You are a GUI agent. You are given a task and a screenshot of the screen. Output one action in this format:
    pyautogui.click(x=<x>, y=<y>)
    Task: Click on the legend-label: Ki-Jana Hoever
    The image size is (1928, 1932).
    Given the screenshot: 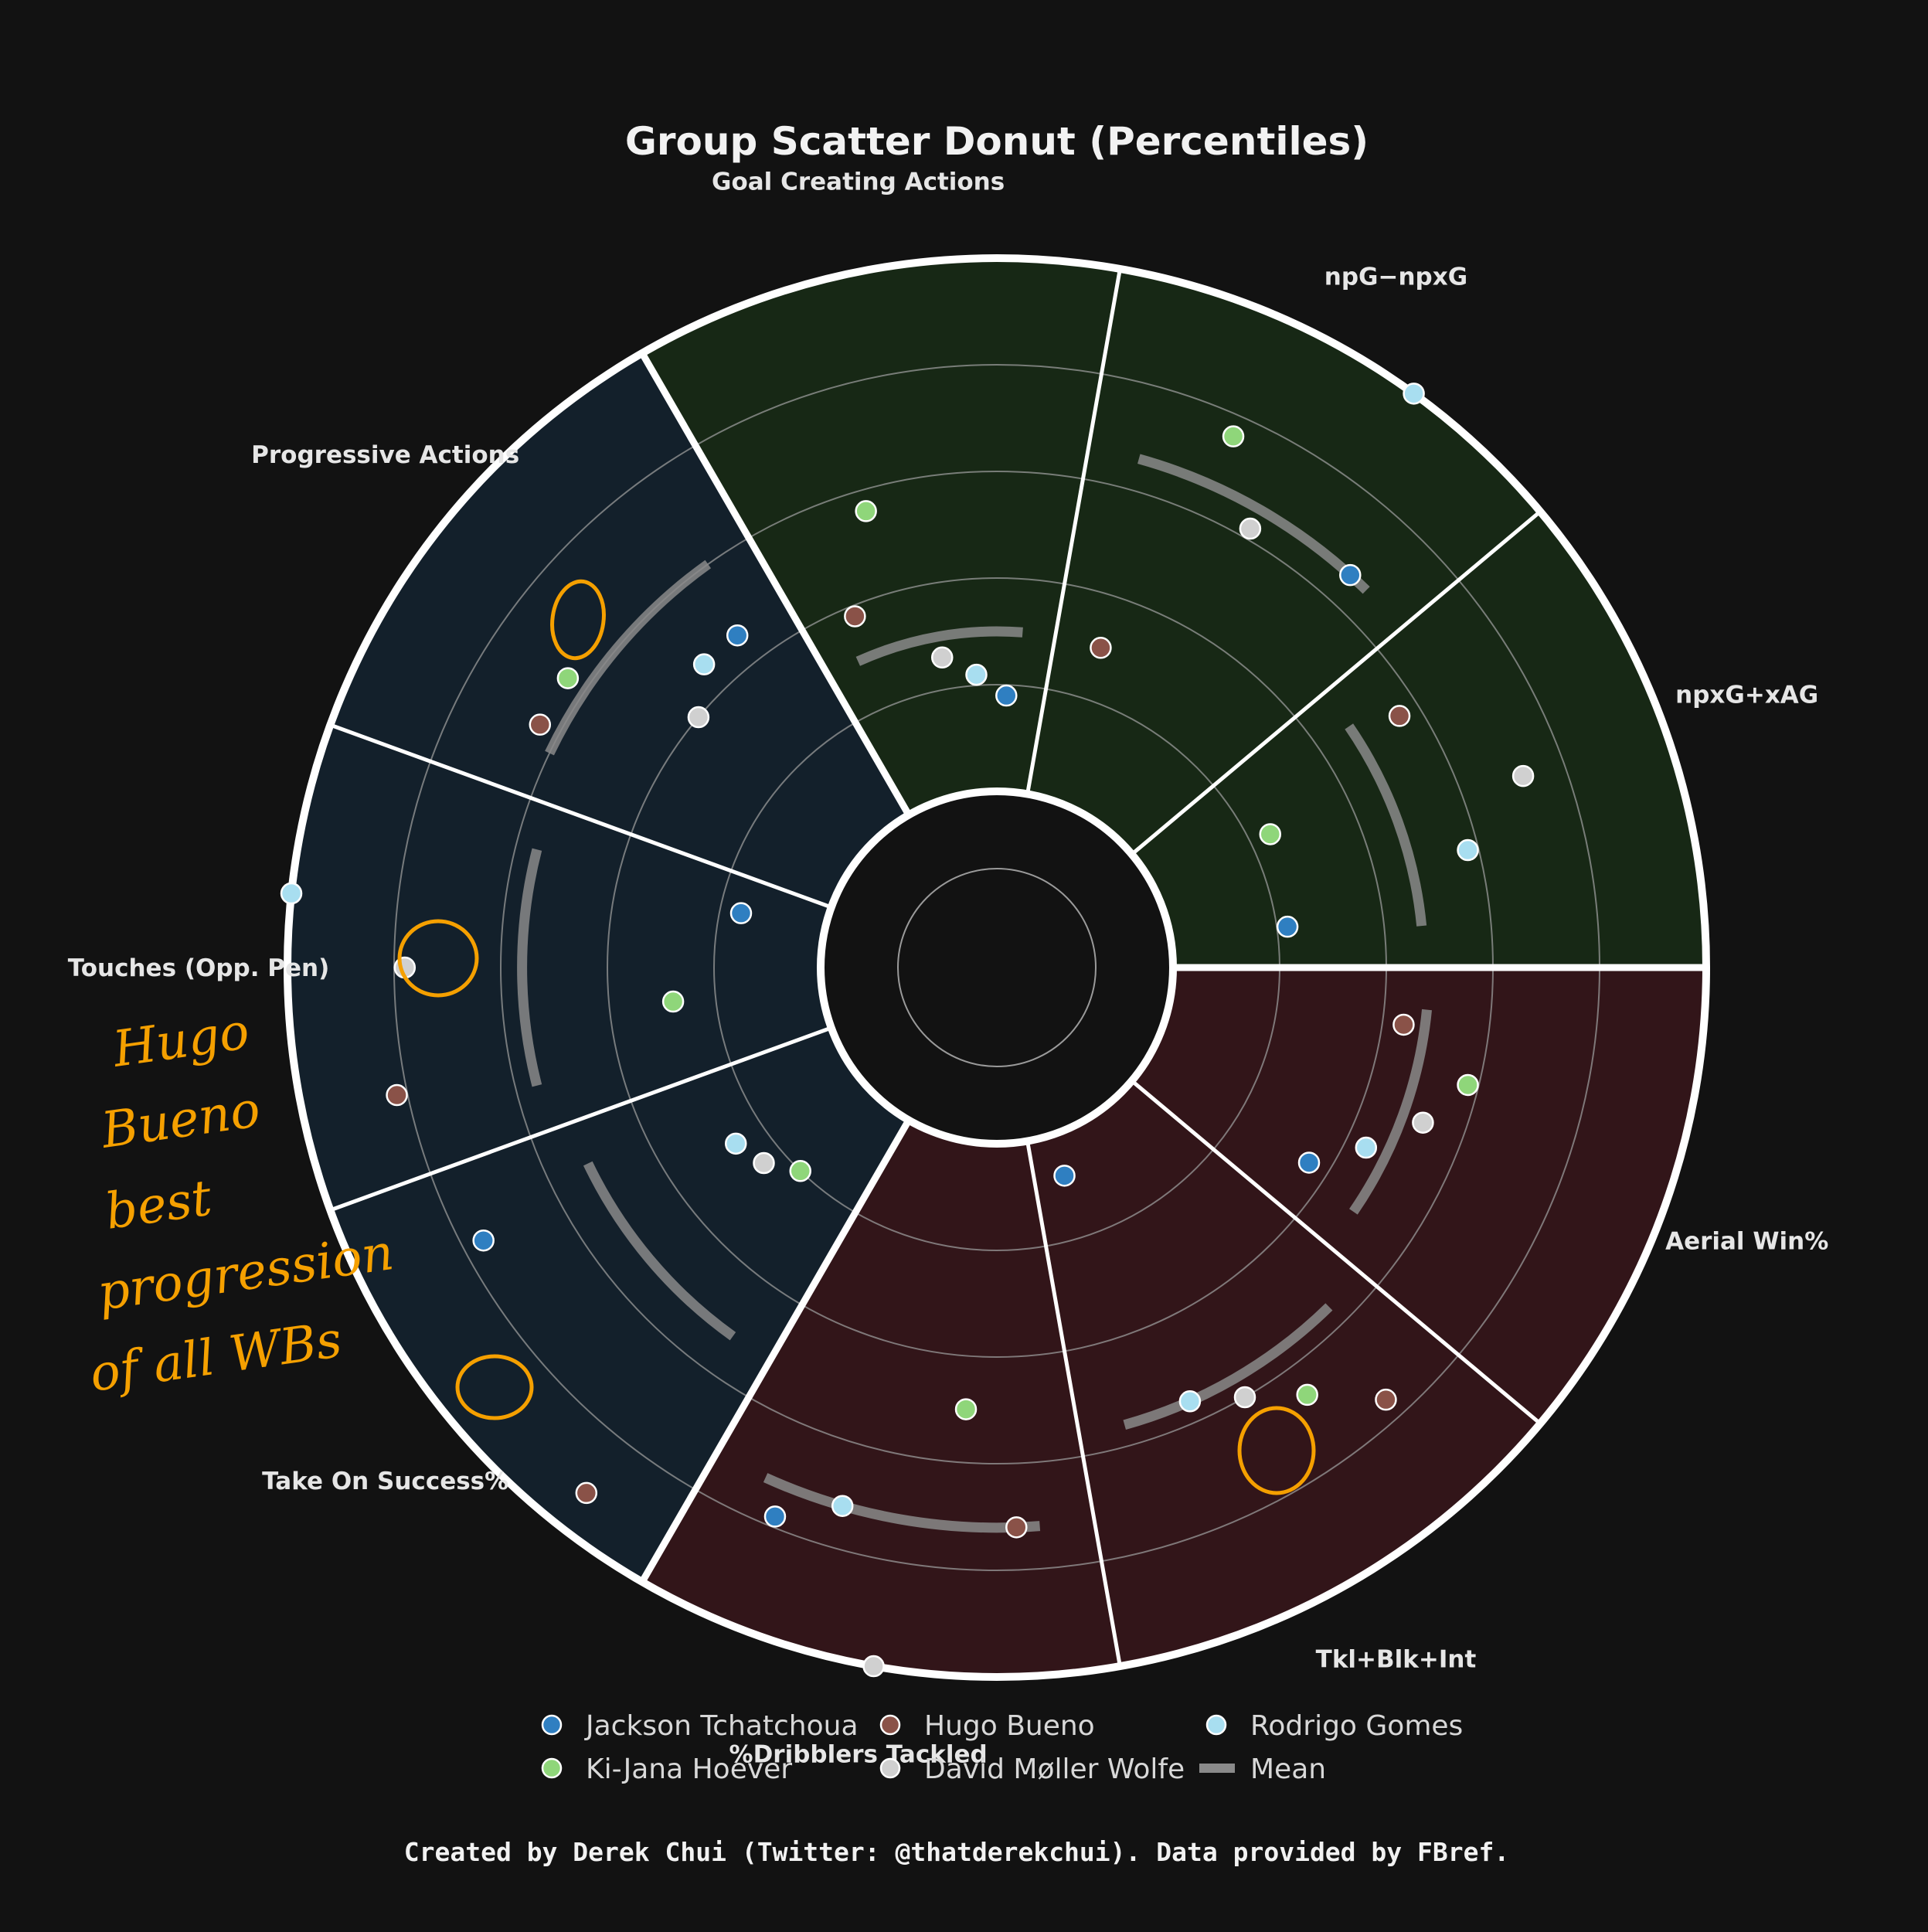 What is the action you would take?
    pyautogui.click(x=689, y=1769)
    